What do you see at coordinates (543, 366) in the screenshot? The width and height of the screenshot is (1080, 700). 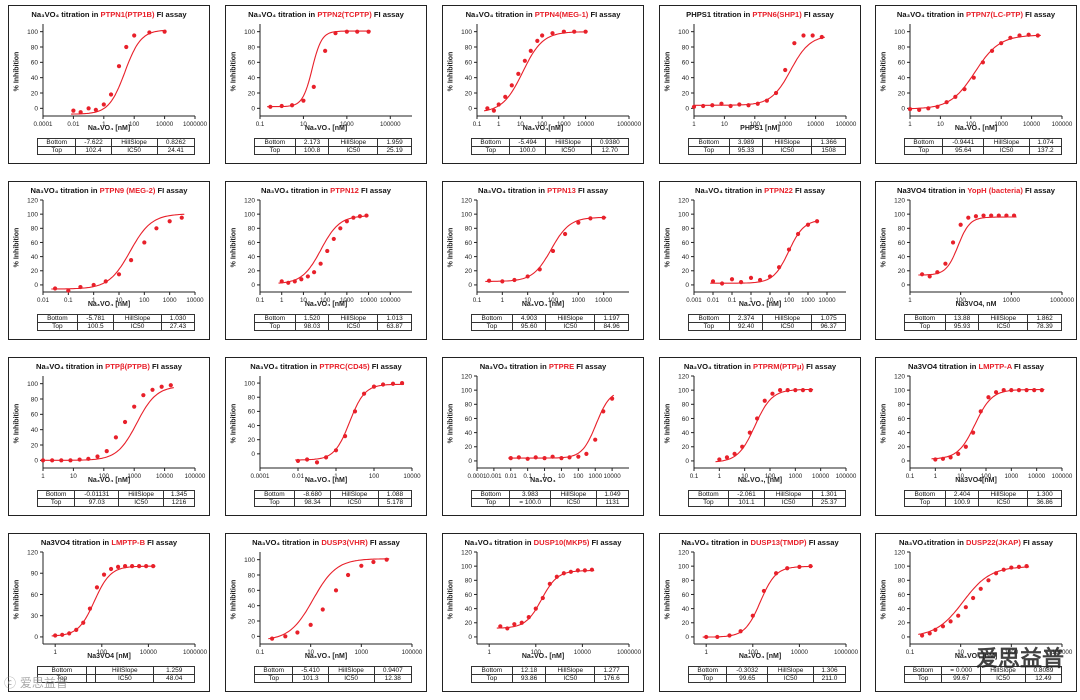 I see `chart-title: Na₃VO₄ titration in PTPRE FI assay` at bounding box center [543, 366].